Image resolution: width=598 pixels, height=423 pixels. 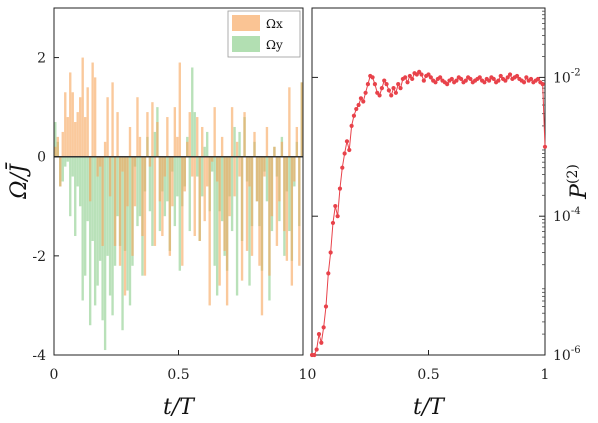 I want to click on right-y-tick-label: 10-4, so click(x=567, y=215).